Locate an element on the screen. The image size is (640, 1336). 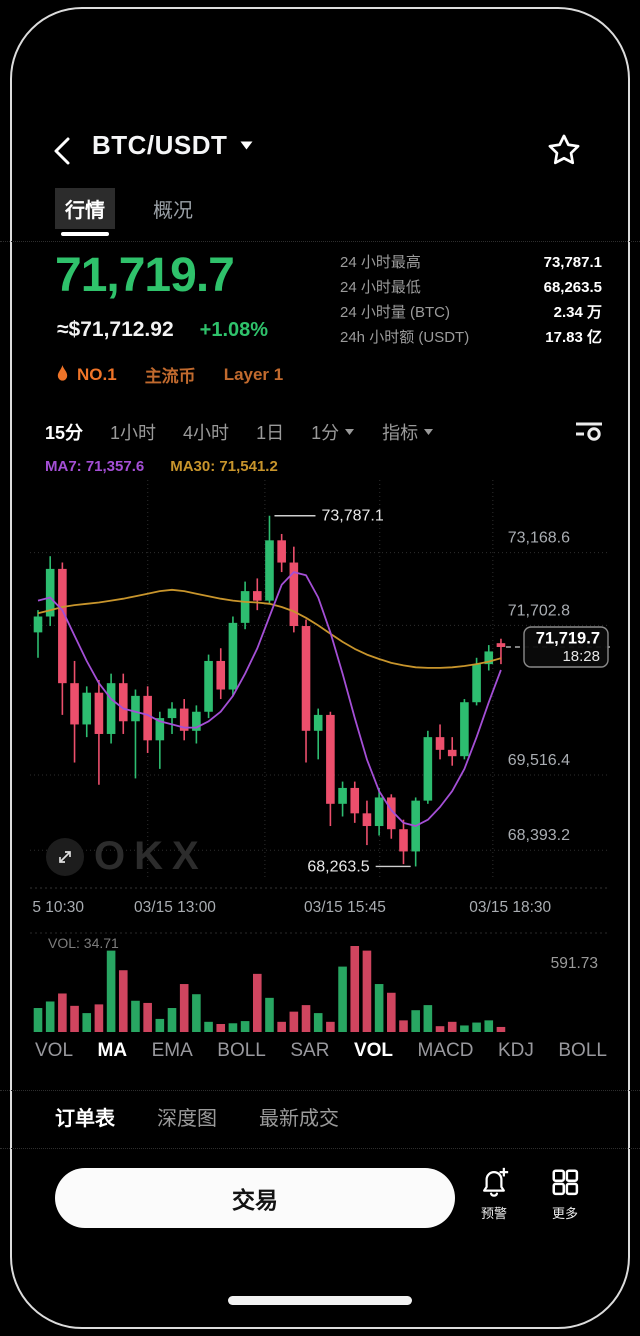
timeframe-label: 1日 is located at coordinates (270, 433).